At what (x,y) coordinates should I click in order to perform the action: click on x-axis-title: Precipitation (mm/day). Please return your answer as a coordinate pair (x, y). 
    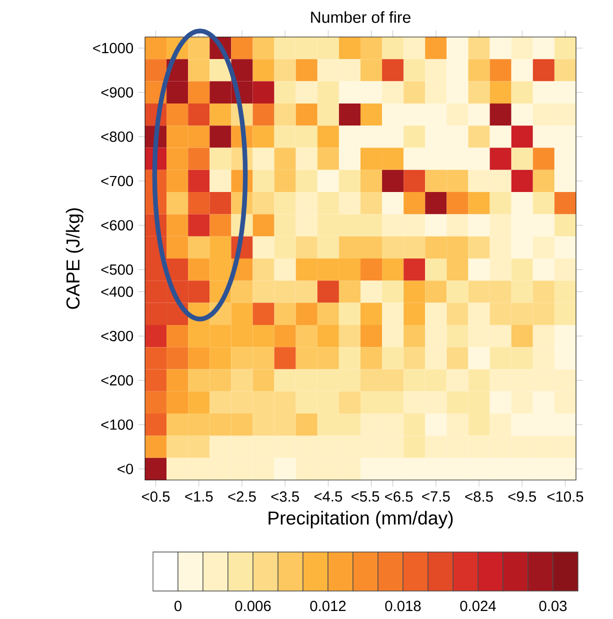
    Looking at the image, I should click on (360, 519).